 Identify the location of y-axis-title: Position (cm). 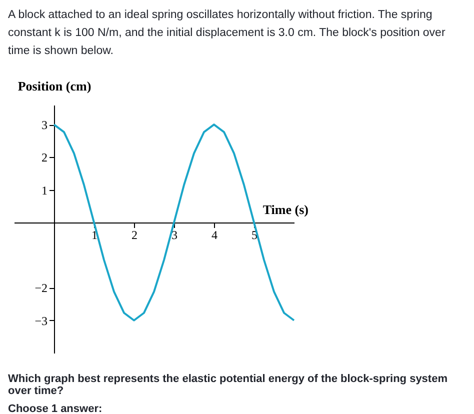
(55, 86).